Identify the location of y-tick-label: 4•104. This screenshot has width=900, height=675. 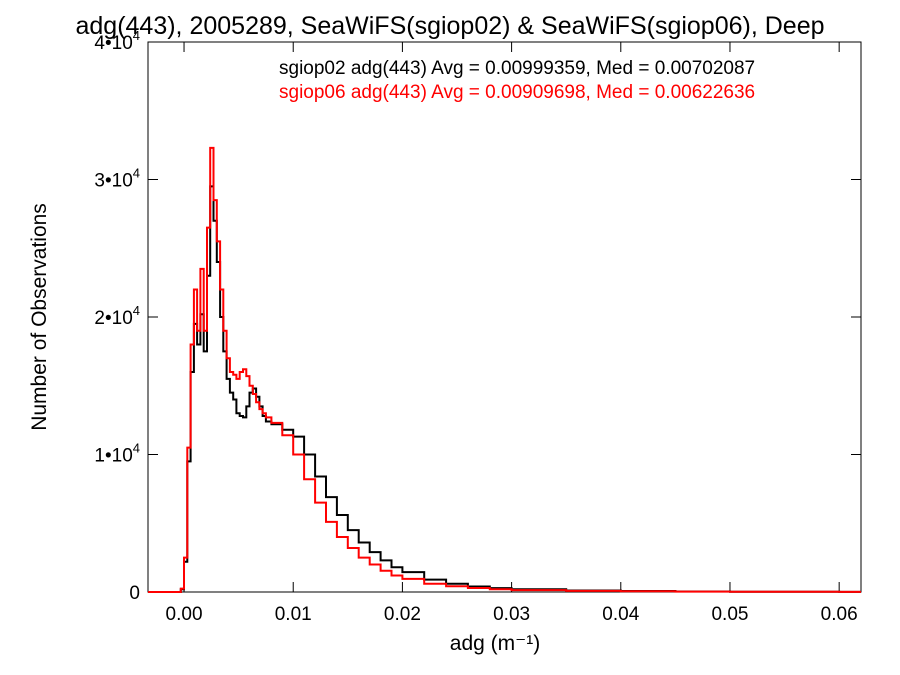
(117, 41).